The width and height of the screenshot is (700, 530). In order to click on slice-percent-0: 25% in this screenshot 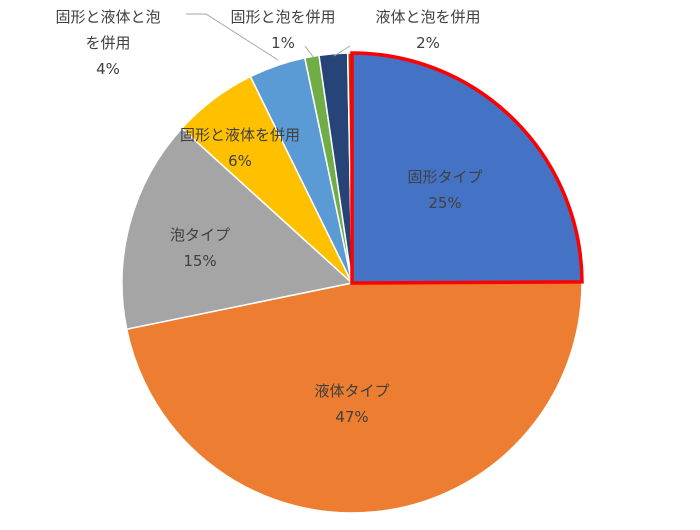, I will do `click(444, 203)`.